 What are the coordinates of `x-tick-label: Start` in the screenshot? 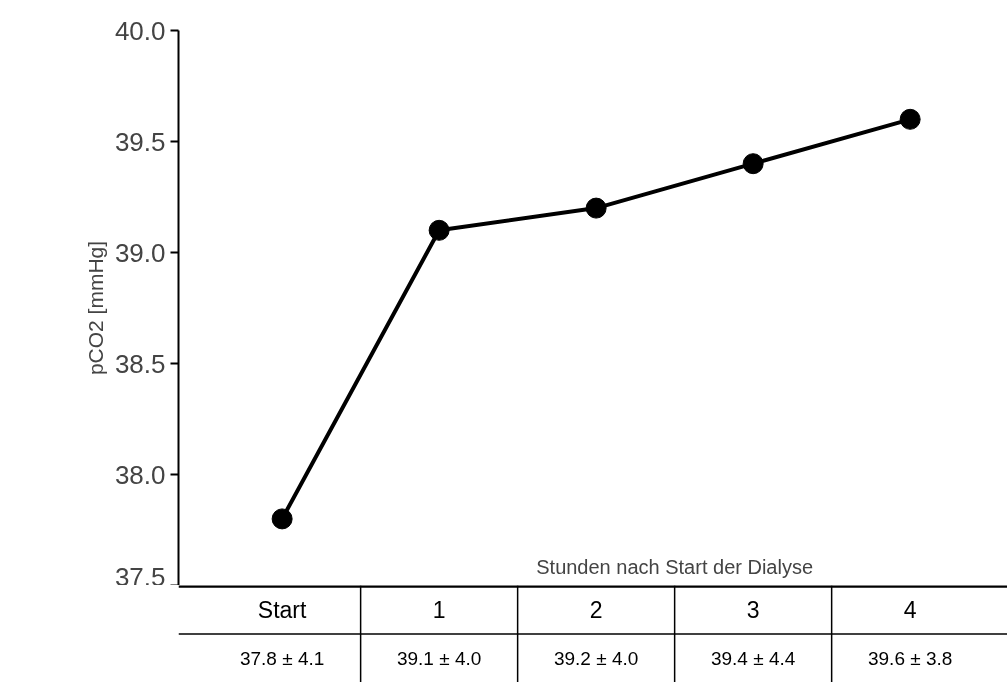 It's located at (282, 609).